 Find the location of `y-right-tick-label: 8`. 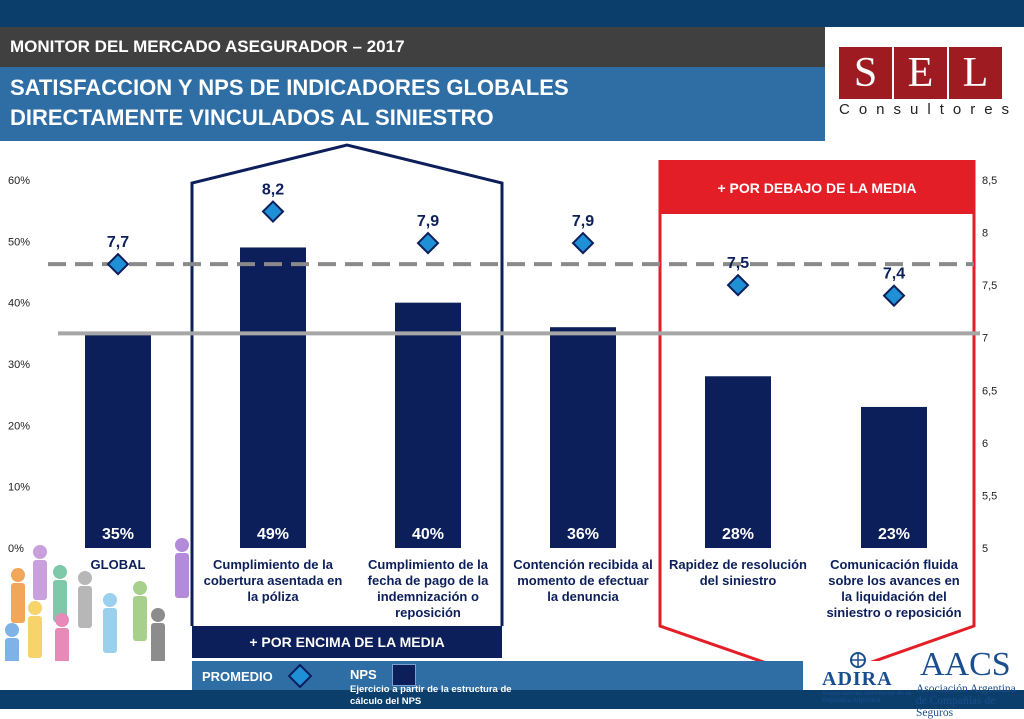

y-right-tick-label: 8 is located at coordinates (985, 234).